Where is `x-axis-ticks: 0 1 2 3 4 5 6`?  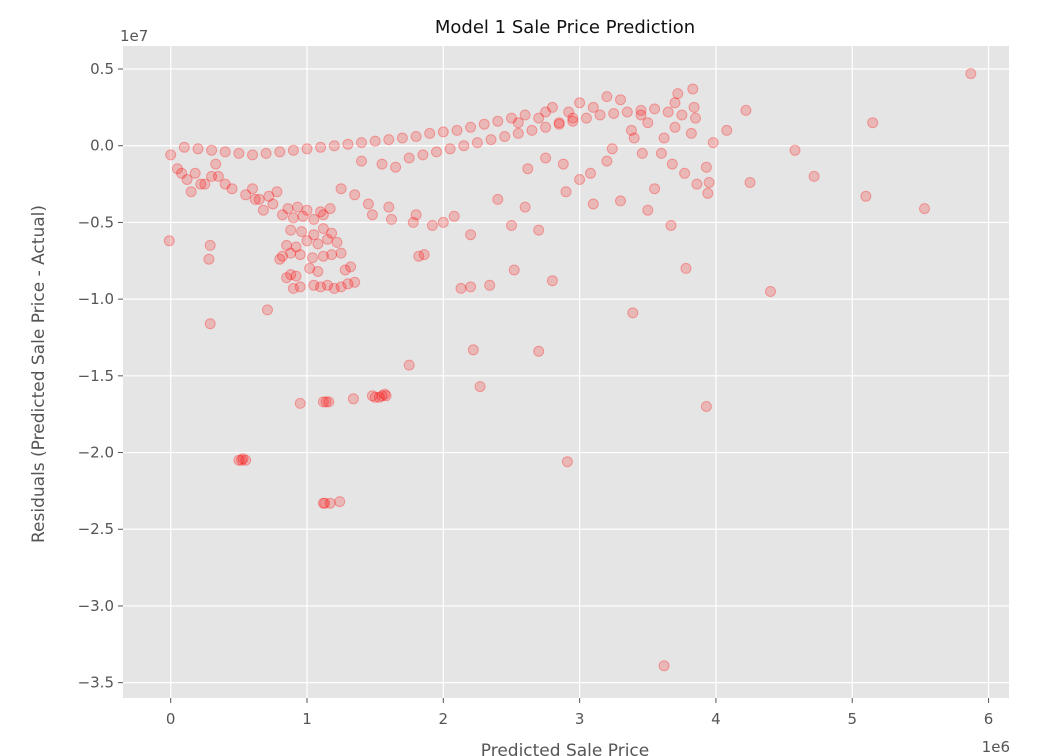
x-axis-ticks: 0 1 2 3 4 5 6 is located at coordinates (579, 713).